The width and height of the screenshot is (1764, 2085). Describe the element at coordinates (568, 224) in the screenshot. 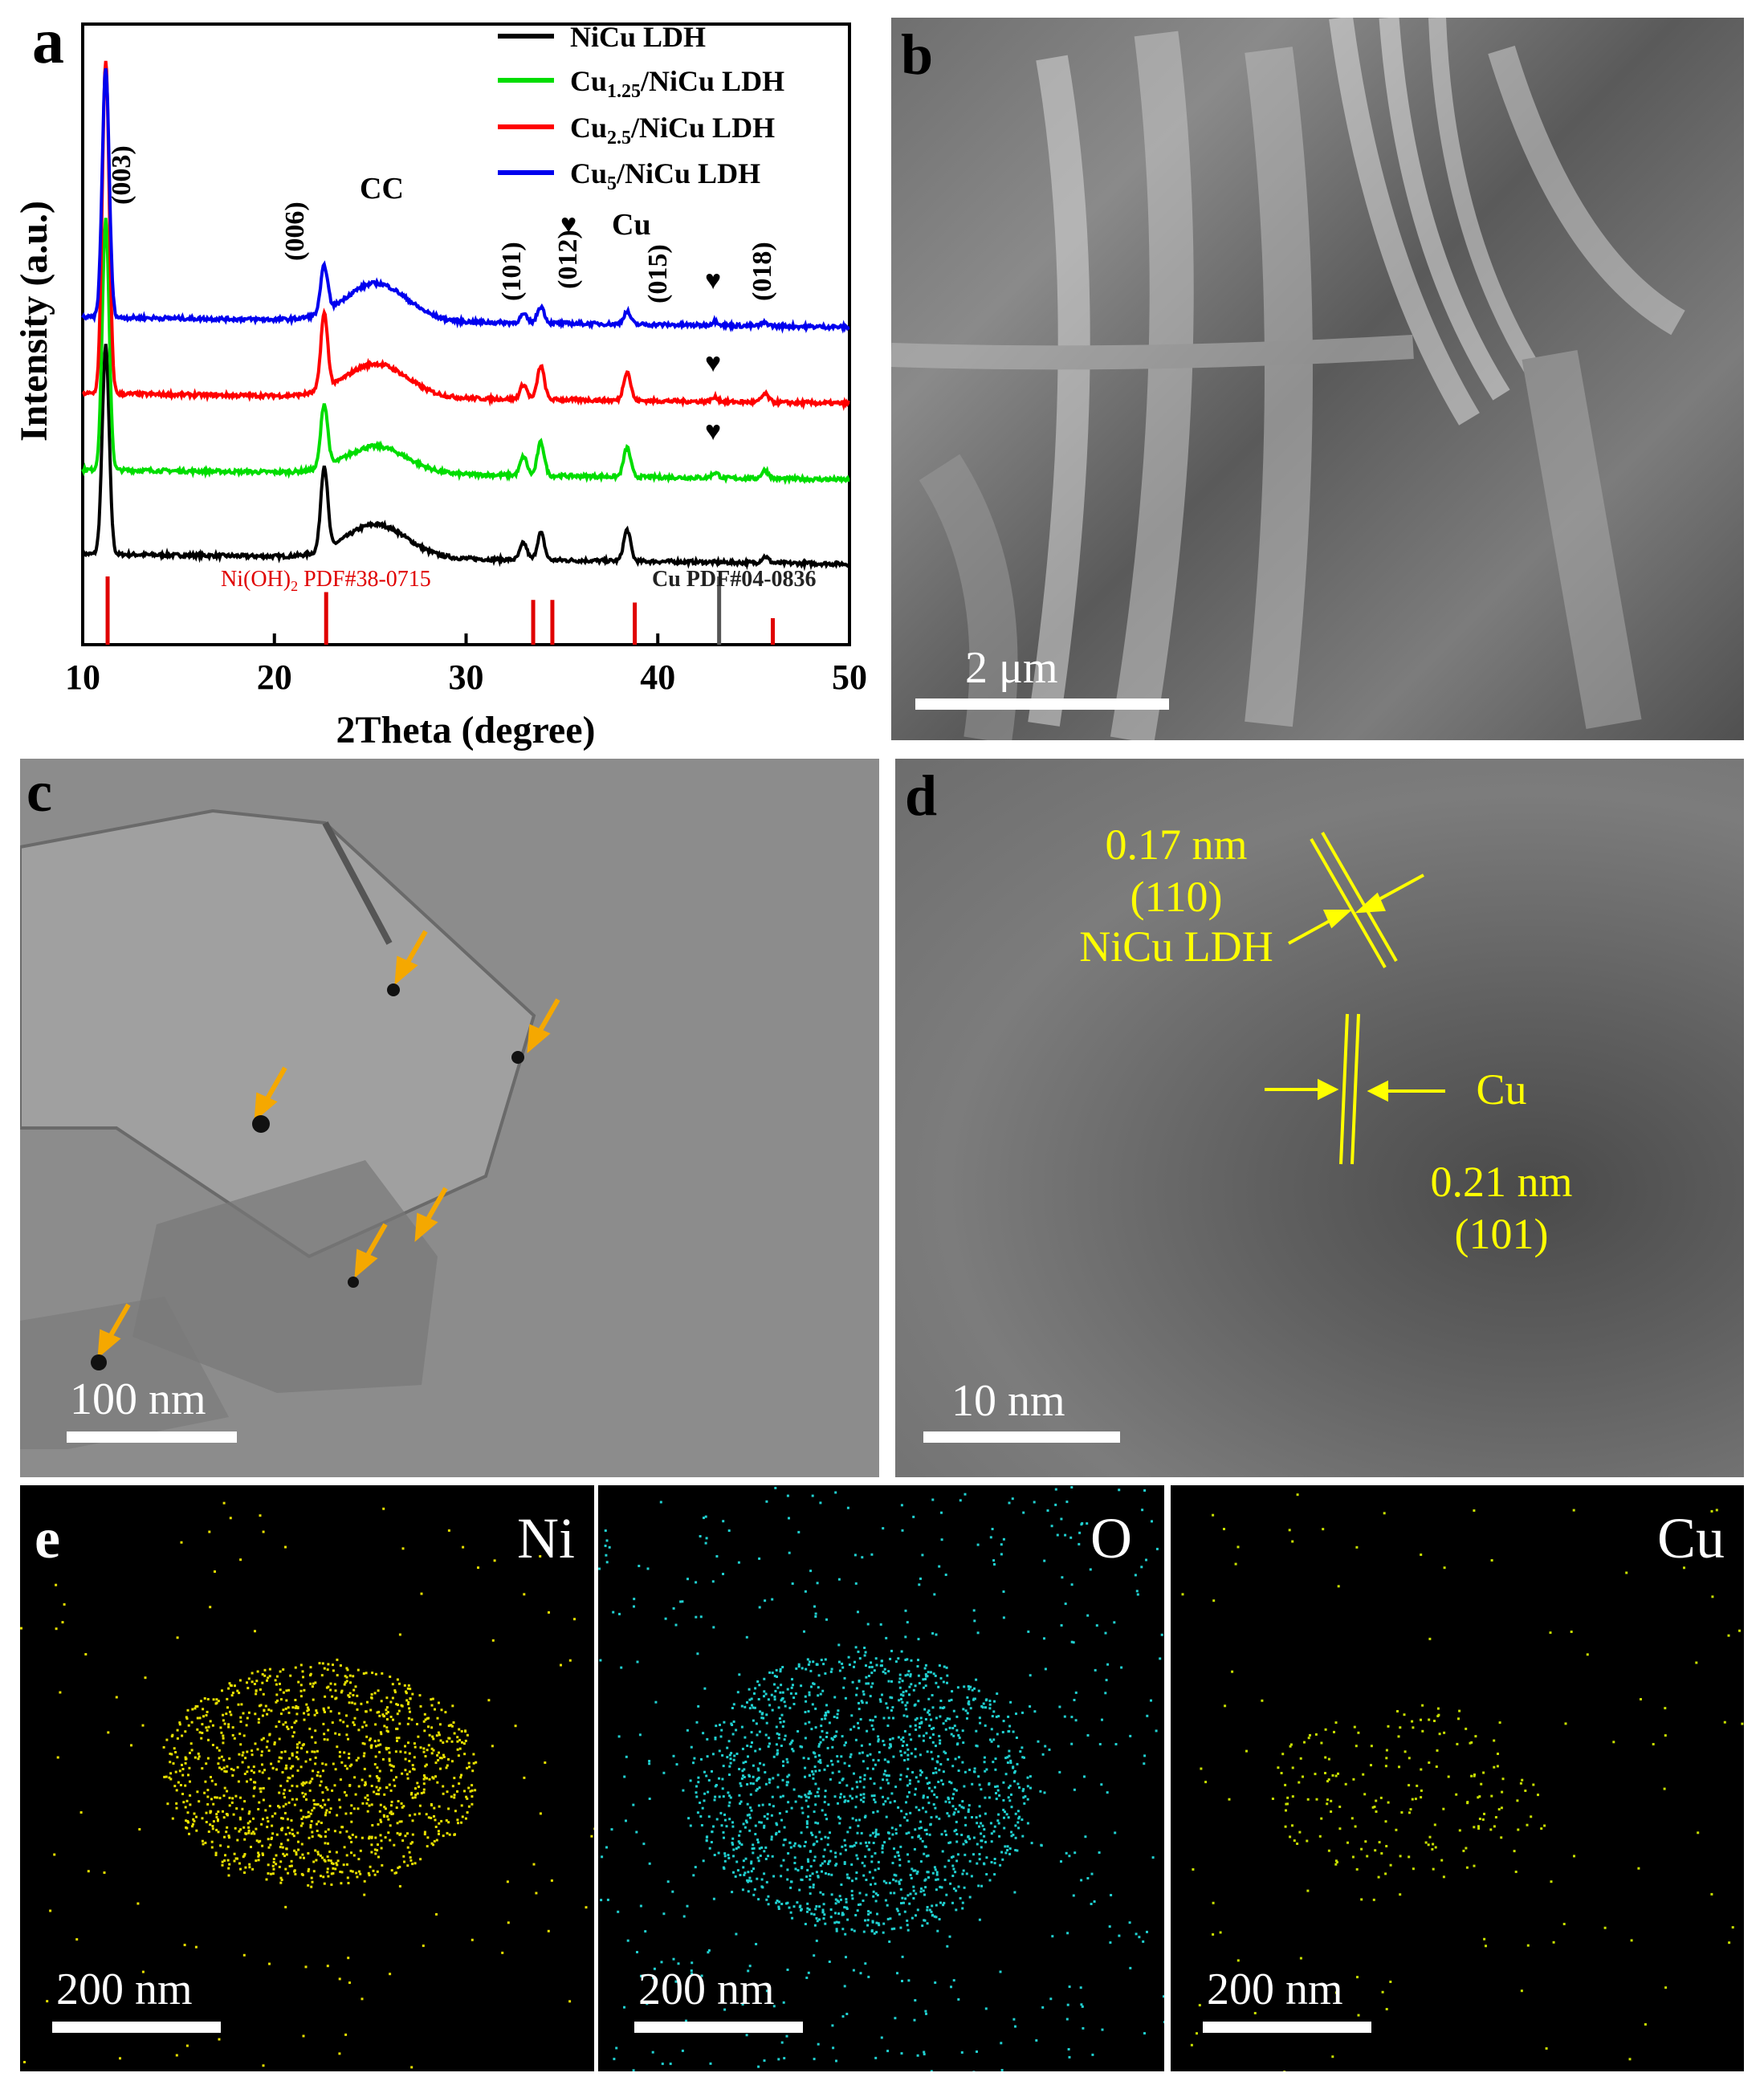

I see `annot-heart-1: ♥` at that location.